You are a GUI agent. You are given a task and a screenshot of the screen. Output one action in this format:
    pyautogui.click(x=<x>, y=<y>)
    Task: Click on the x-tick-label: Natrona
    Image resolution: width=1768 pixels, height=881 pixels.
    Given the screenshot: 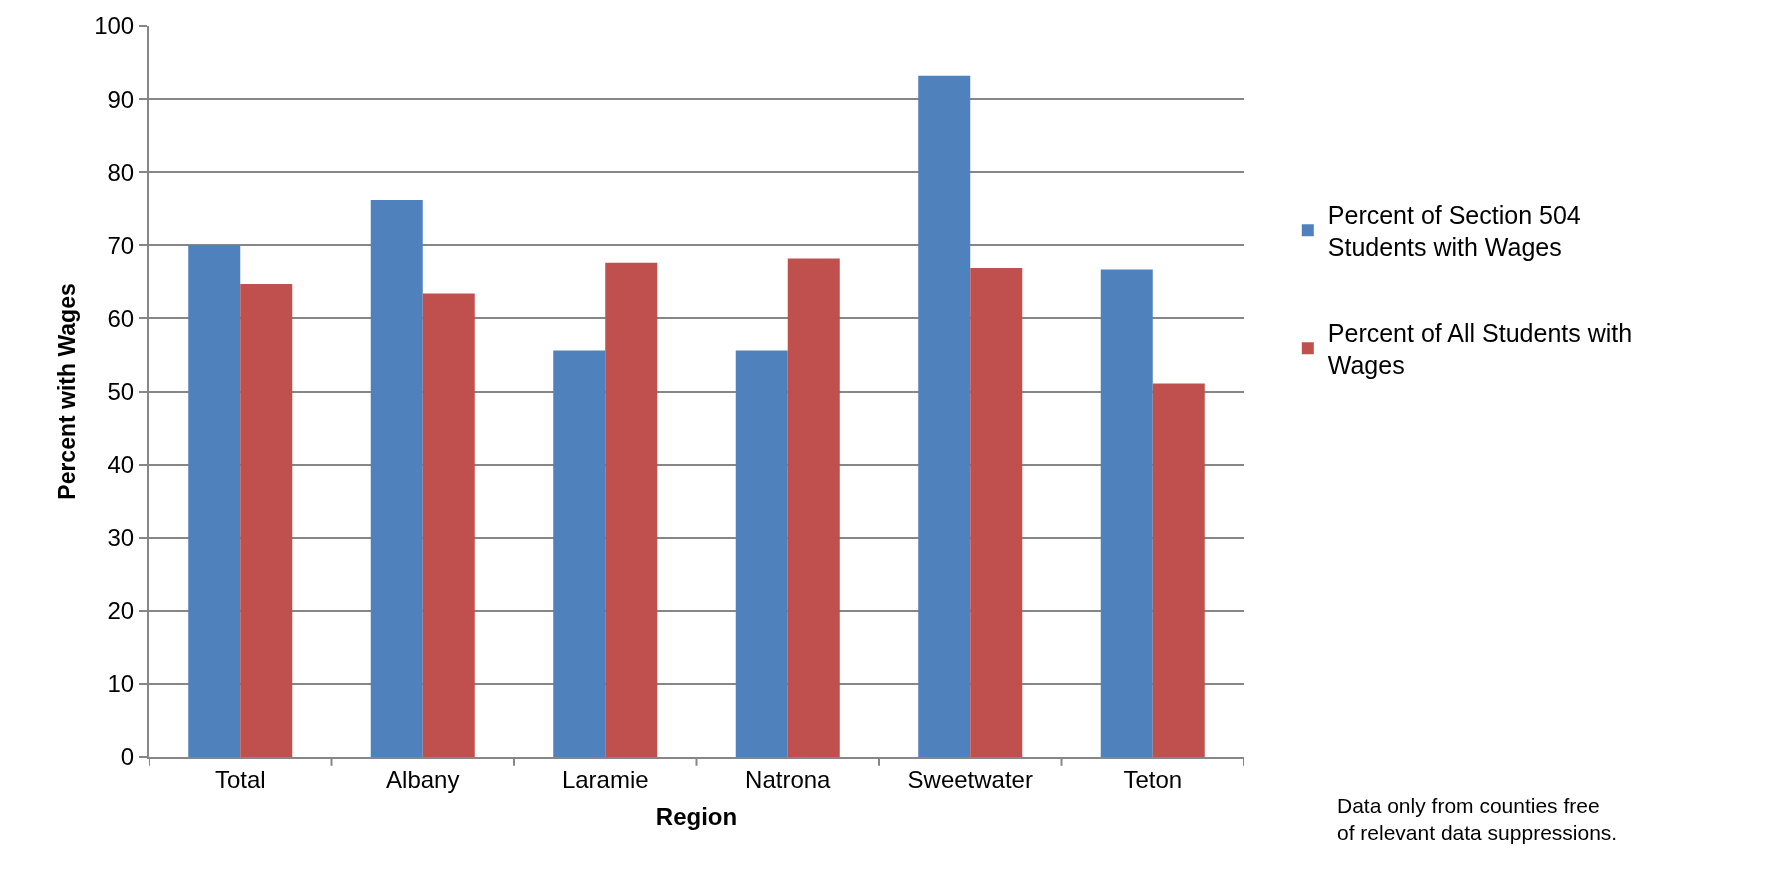 What is the action you would take?
    pyautogui.click(x=788, y=779)
    